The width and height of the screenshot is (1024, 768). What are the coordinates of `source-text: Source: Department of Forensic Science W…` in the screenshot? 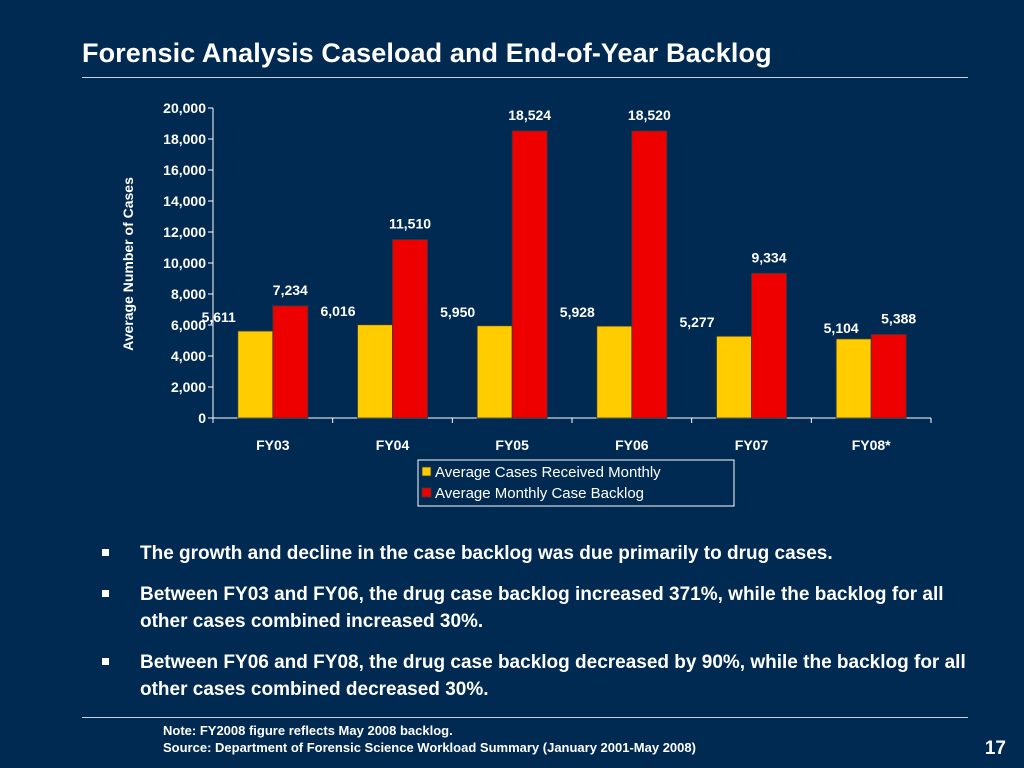 It's located at (429, 747).